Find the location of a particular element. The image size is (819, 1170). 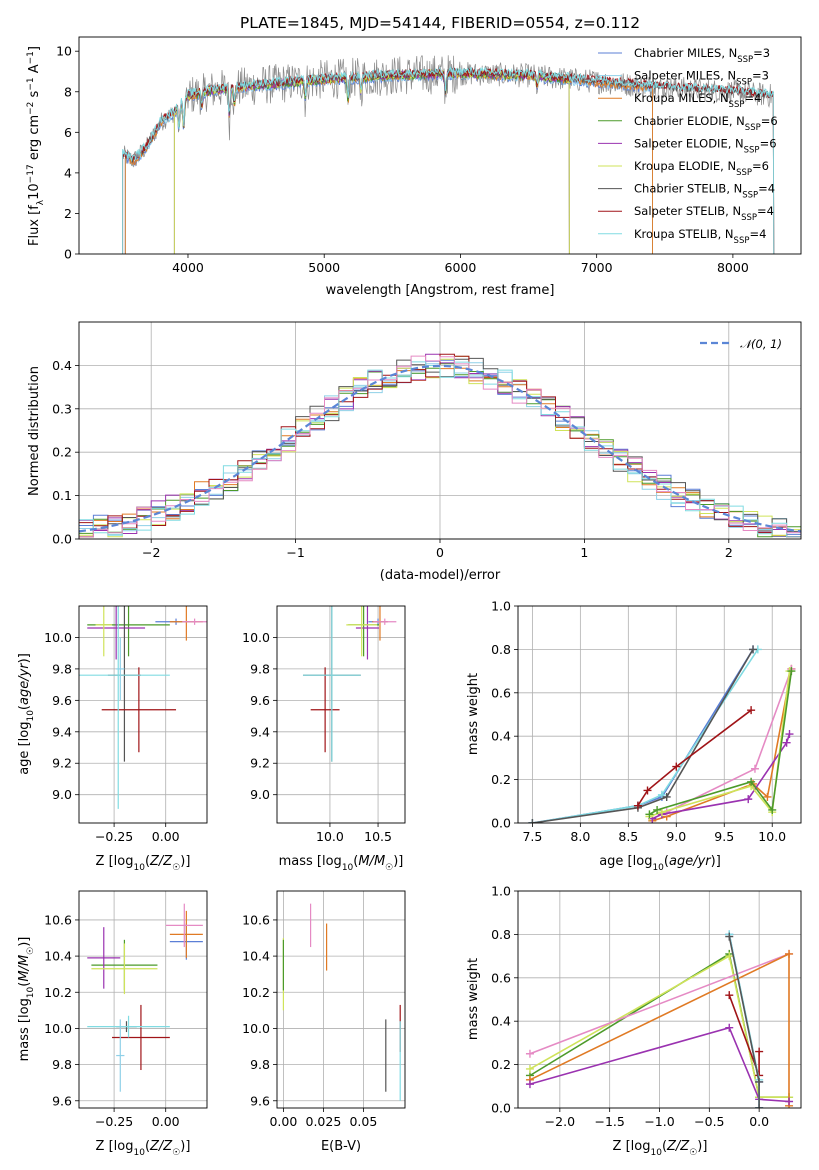

gaussian-curve is located at coordinates (440, 448).